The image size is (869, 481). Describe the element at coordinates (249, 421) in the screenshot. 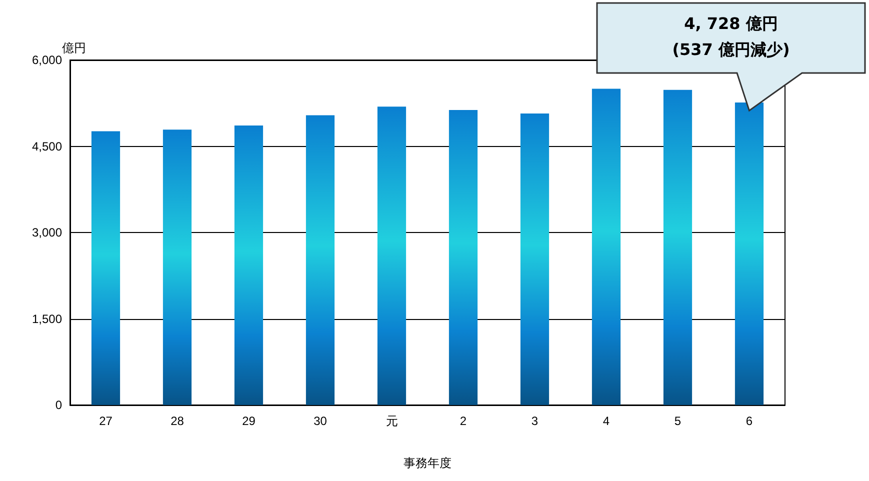

I see `x-tick-label: 29` at that location.